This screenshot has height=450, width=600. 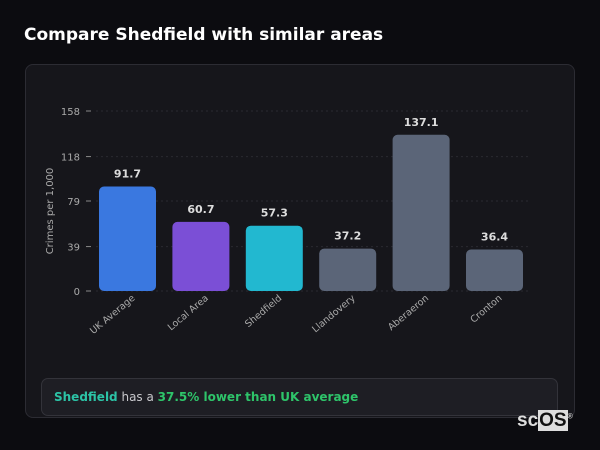 I want to click on y-tick-label: 39, so click(x=73, y=248).